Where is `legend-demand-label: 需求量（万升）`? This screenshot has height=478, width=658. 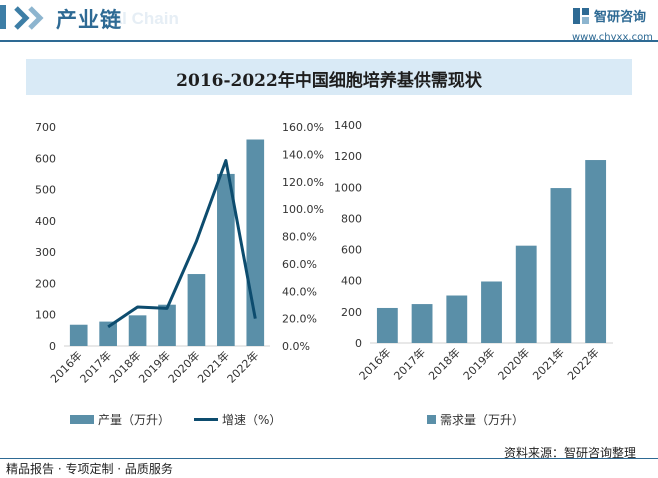 legend-demand-label: 需求量（万升） is located at coordinates (482, 420).